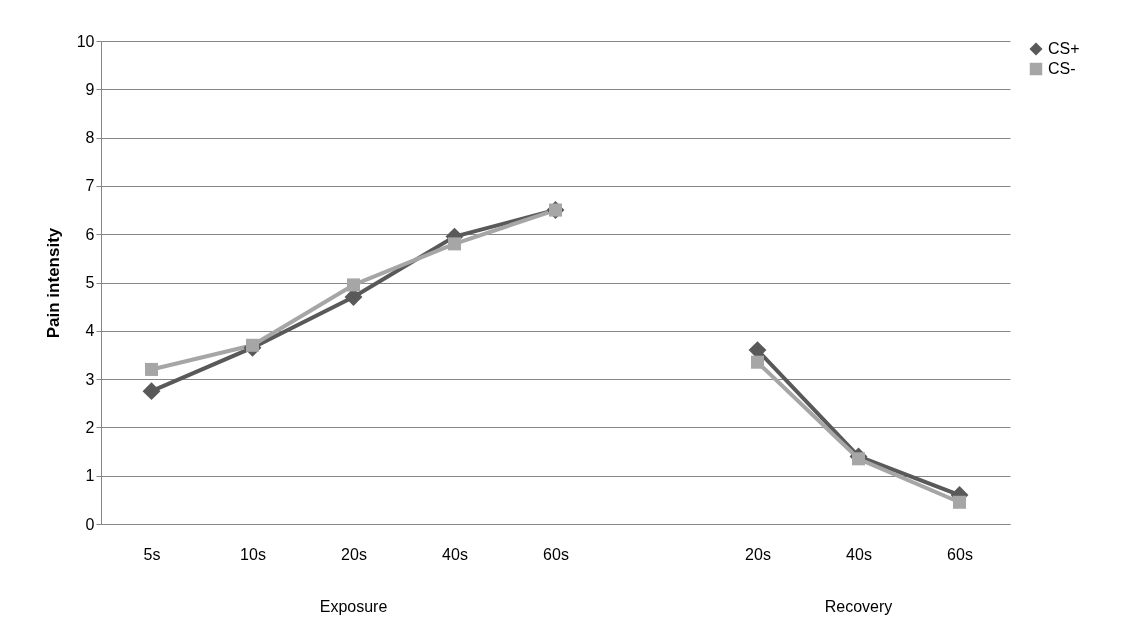 Image resolution: width=1136 pixels, height=641 pixels. Describe the element at coordinates (858, 606) in the screenshot. I see `text: Recovery` at that location.